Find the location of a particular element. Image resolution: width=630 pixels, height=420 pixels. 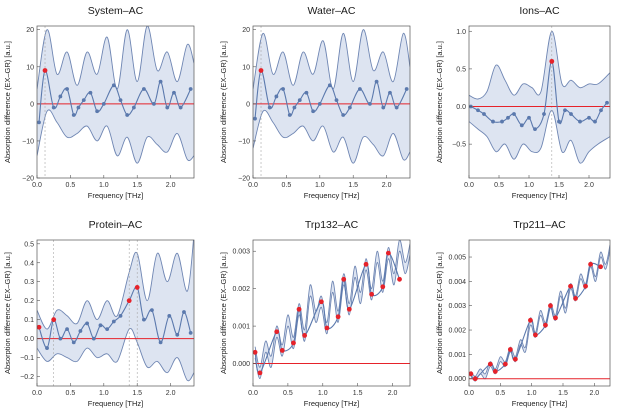

x-tick-label: 0.0 is located at coordinates (37, 185).